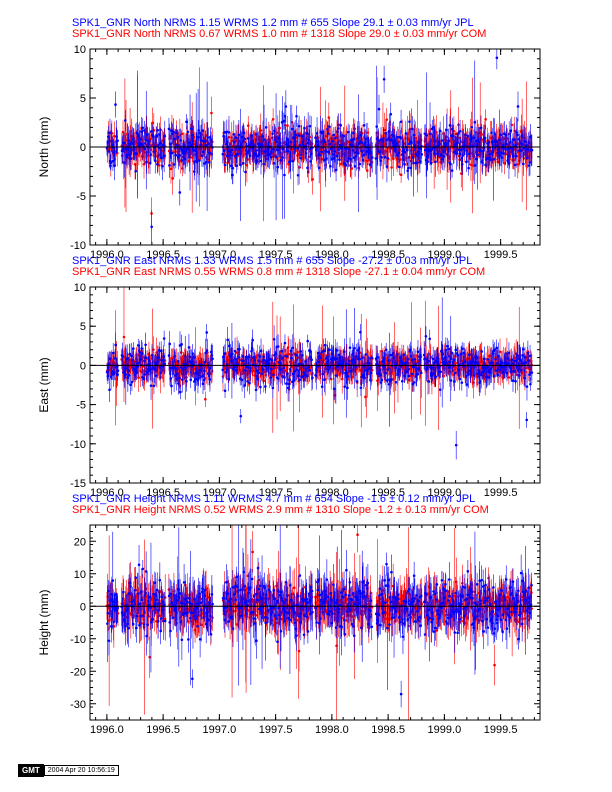  Describe the element at coordinates (78, 484) in the screenshot. I see `y-tick-label: -15` at that location.